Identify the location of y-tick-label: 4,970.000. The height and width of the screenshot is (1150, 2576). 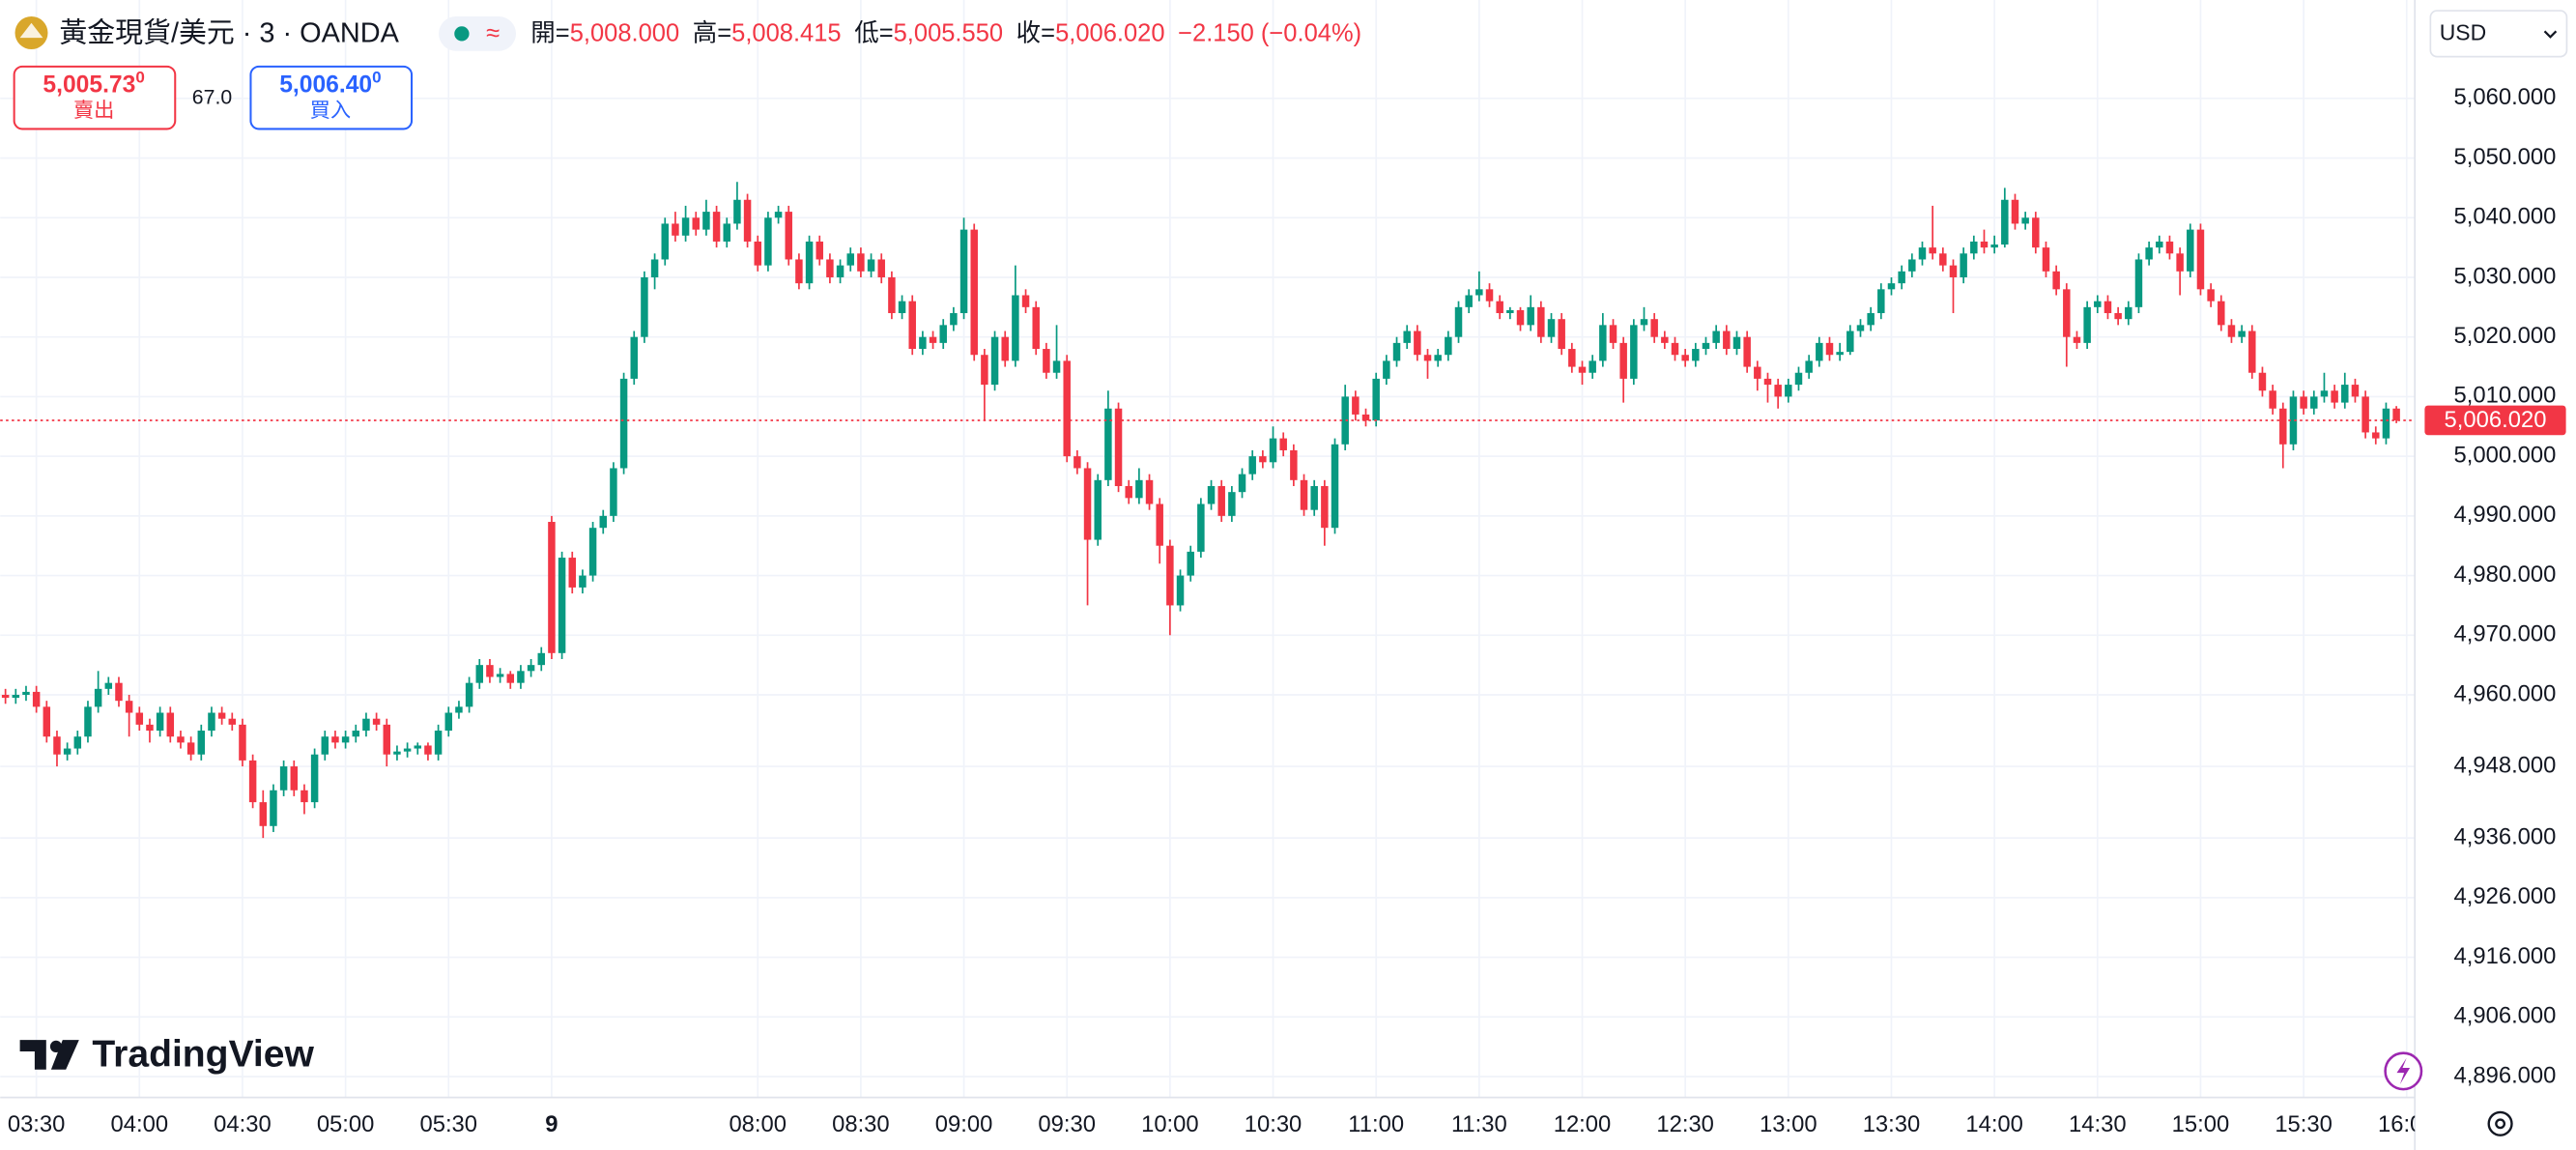
(2506, 634).